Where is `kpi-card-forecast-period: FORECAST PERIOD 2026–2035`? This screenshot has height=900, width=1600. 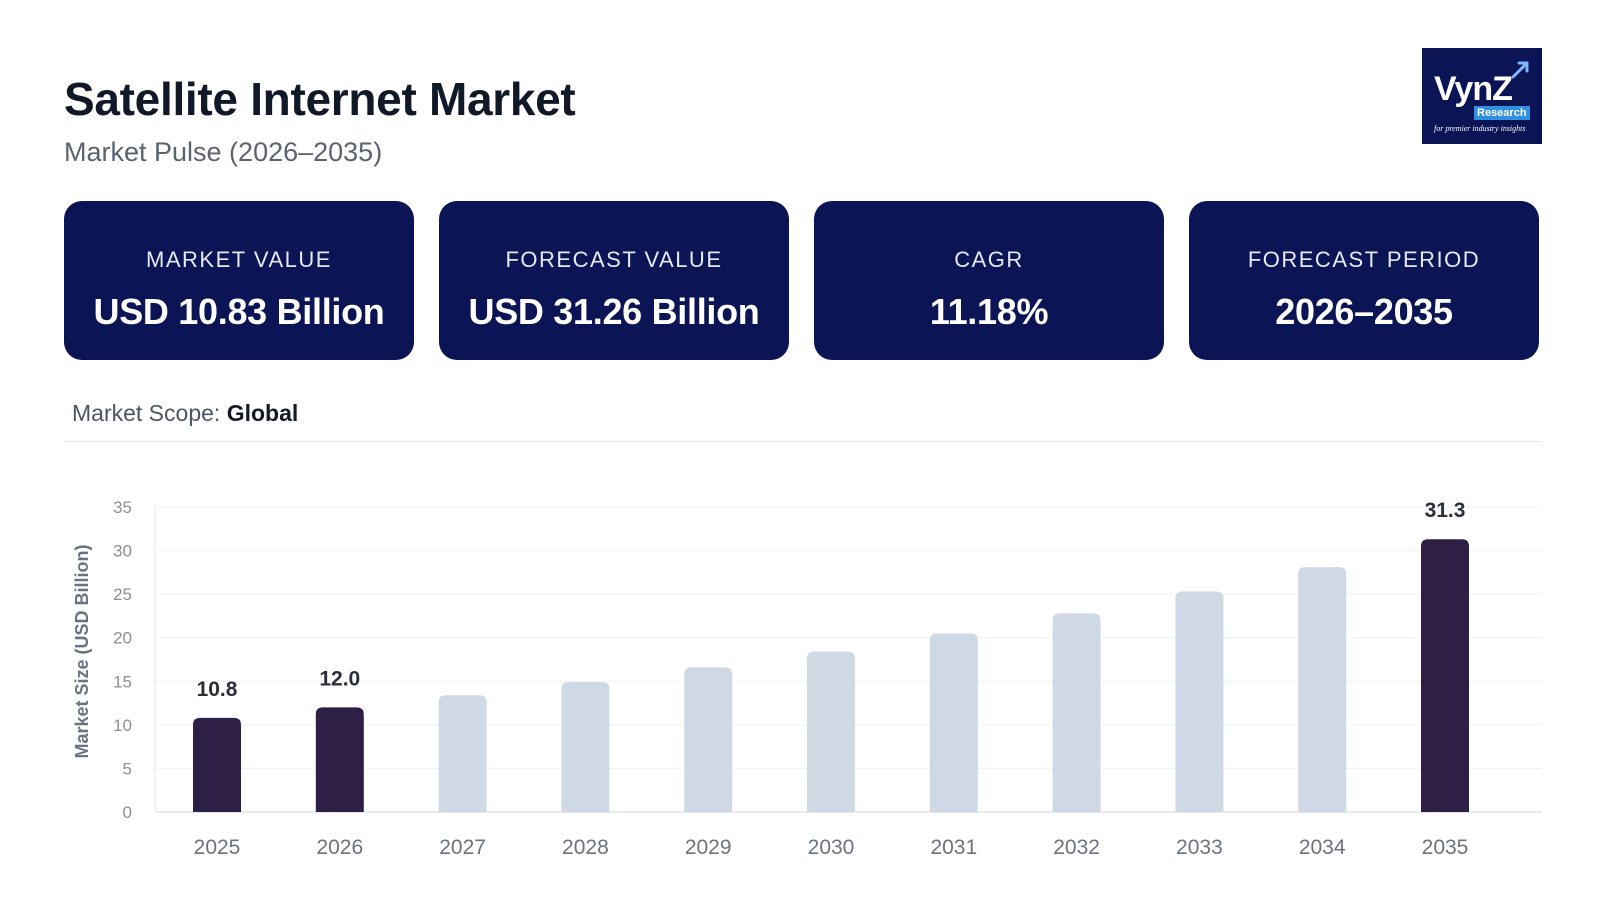 kpi-card-forecast-period: FORECAST PERIOD 2026–2035 is located at coordinates (1364, 280).